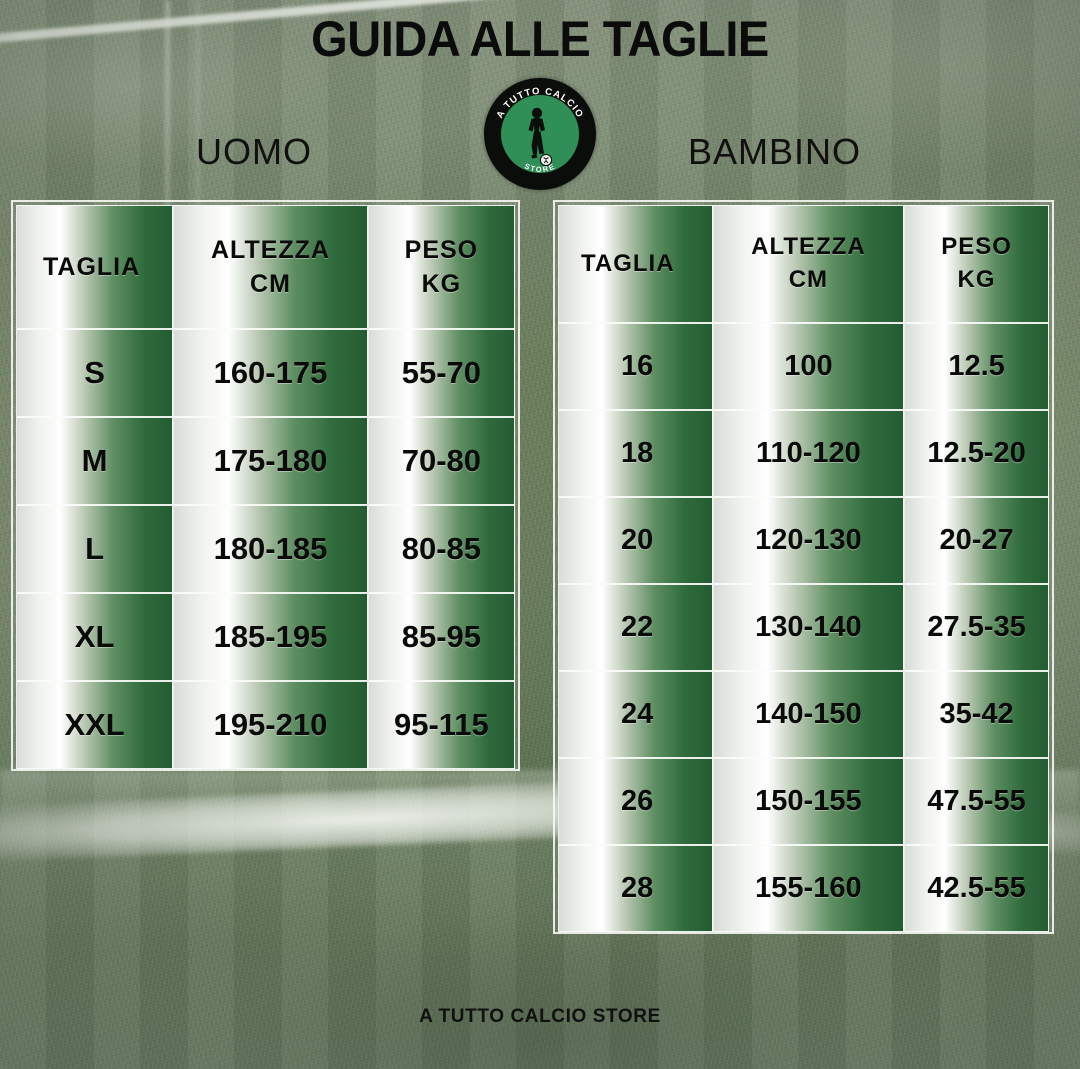 This screenshot has height=1069, width=1080. What do you see at coordinates (808, 540) in the screenshot?
I see `cell-altezza: 120-130` at bounding box center [808, 540].